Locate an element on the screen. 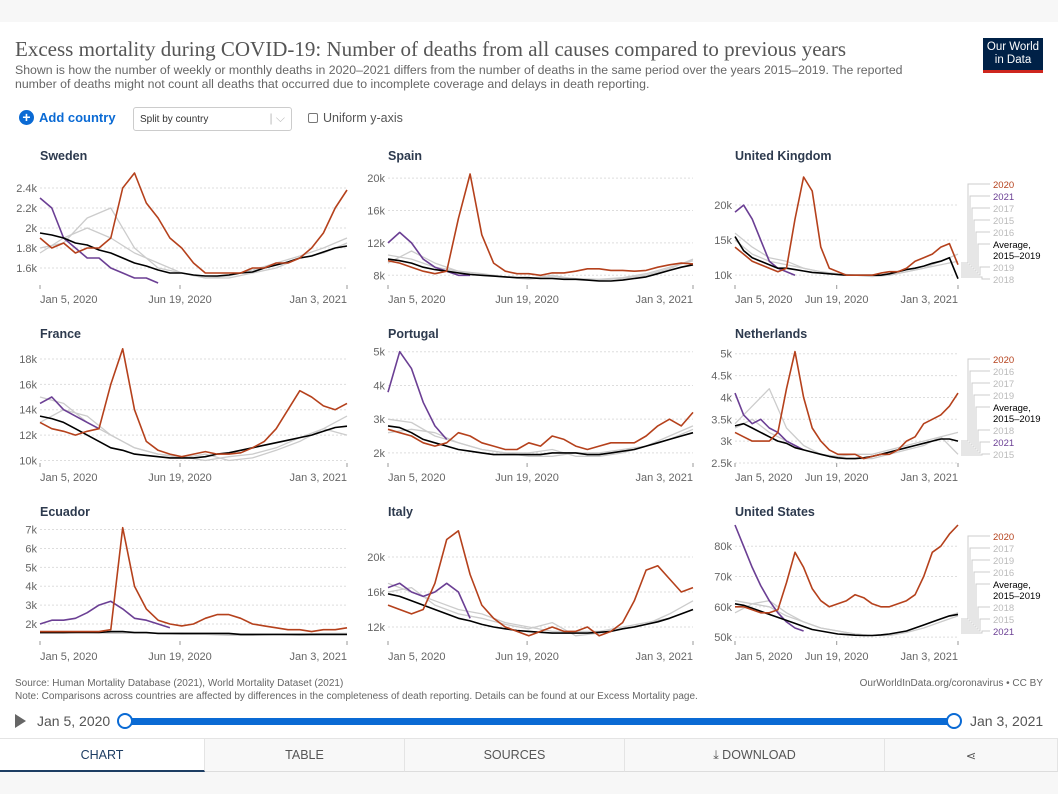 Image resolution: width=1058 pixels, height=794 pixels. attribution-link: OurWorldInData.org/coronavirus • CC BY is located at coordinates (951, 683).